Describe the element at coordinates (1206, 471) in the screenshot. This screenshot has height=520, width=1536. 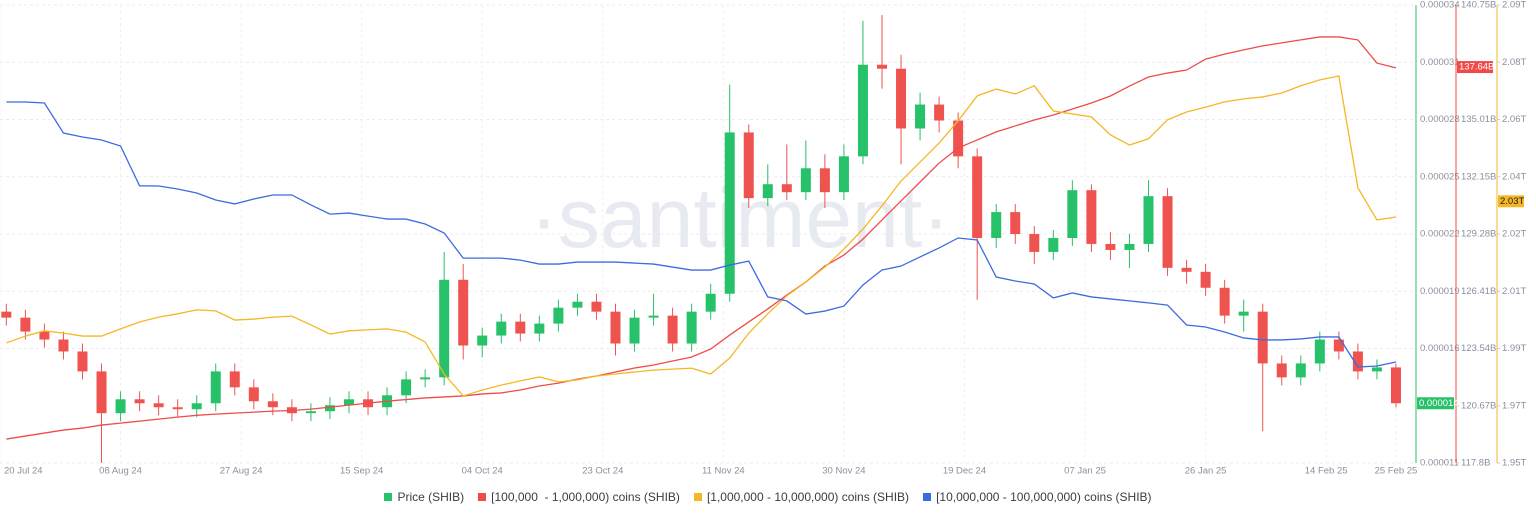
I see `x-tick-label: 26 Jan 25` at that location.